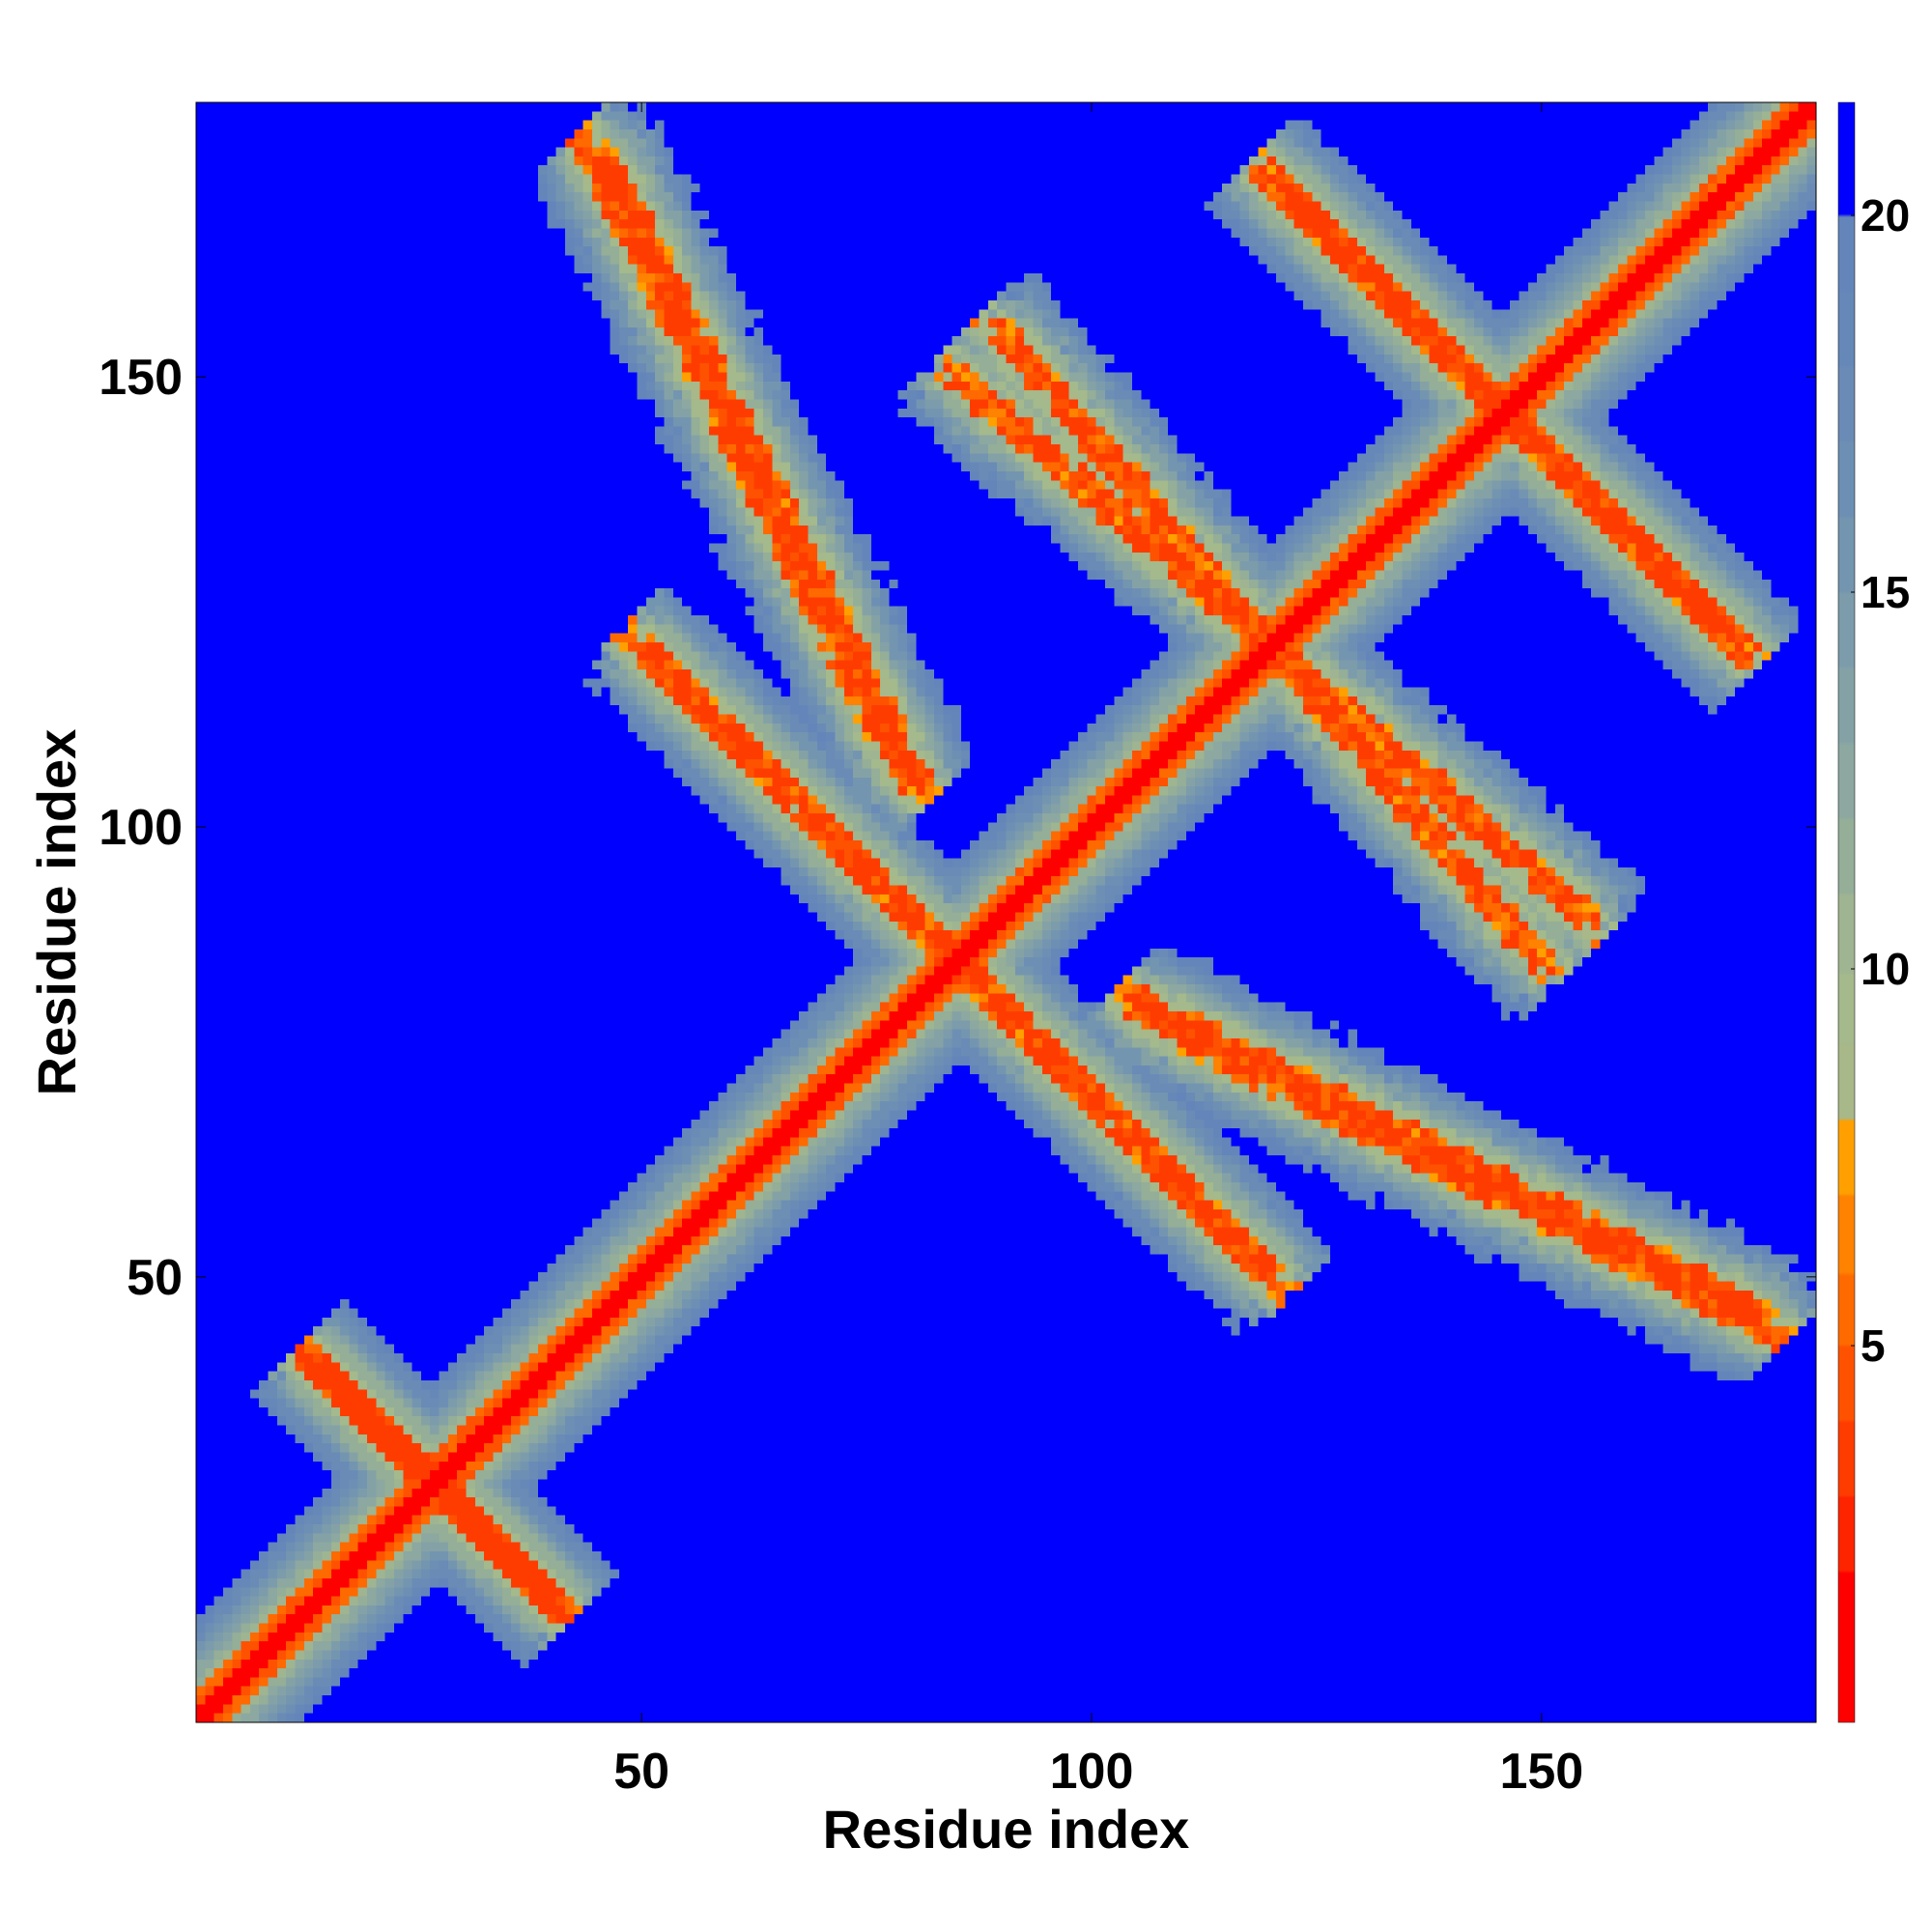 The width and height of the screenshot is (1932, 1932). I want to click on x-tick-label: 150, so click(1541, 1772).